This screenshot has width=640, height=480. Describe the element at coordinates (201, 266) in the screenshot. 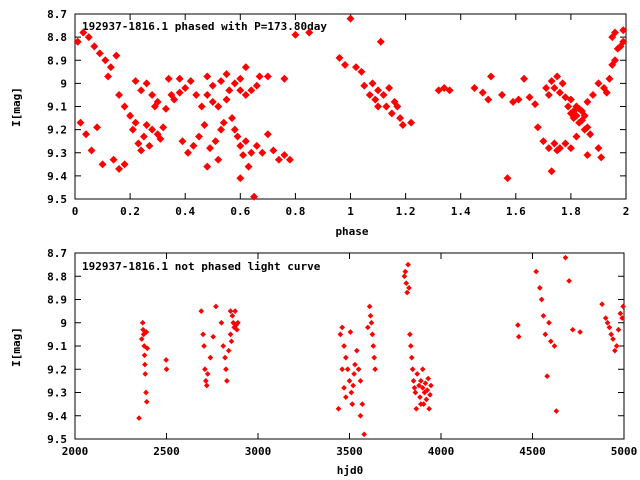

I see `plot-title: 192937-1816.1 not phased light curve` at that location.